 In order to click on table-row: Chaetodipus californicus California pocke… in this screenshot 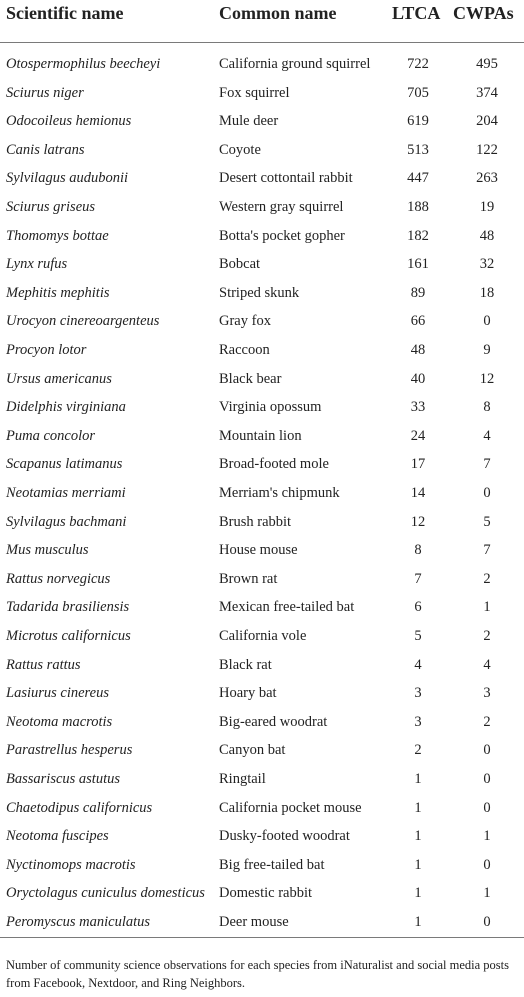, I will do `click(262, 808)`.